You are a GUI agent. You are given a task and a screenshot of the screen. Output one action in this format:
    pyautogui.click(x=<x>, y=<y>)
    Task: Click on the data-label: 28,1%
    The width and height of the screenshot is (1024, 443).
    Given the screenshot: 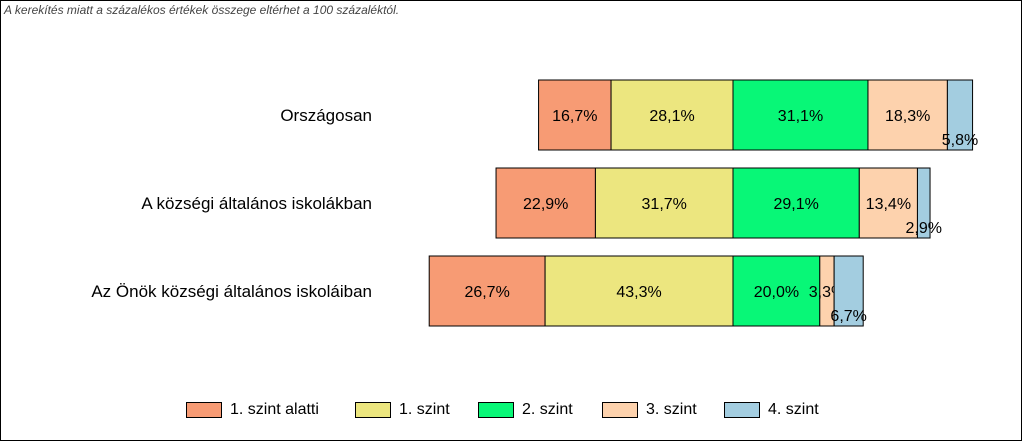 What is the action you would take?
    pyautogui.click(x=671, y=116)
    